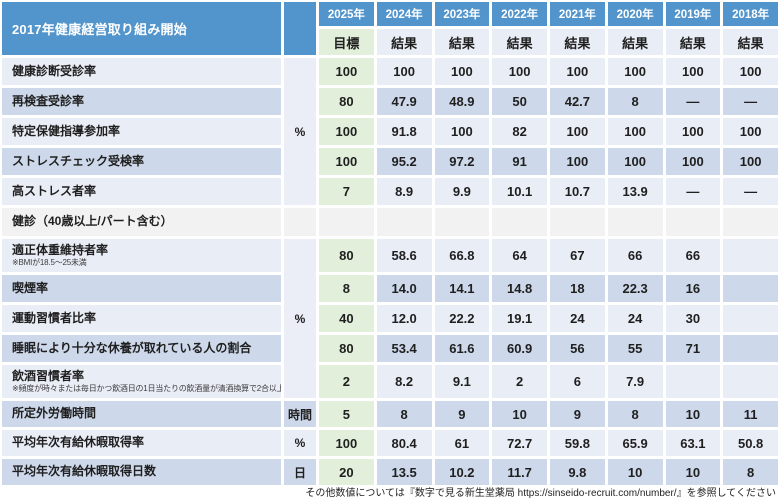  I want to click on row-label-text: 喫煙率, so click(30, 287).